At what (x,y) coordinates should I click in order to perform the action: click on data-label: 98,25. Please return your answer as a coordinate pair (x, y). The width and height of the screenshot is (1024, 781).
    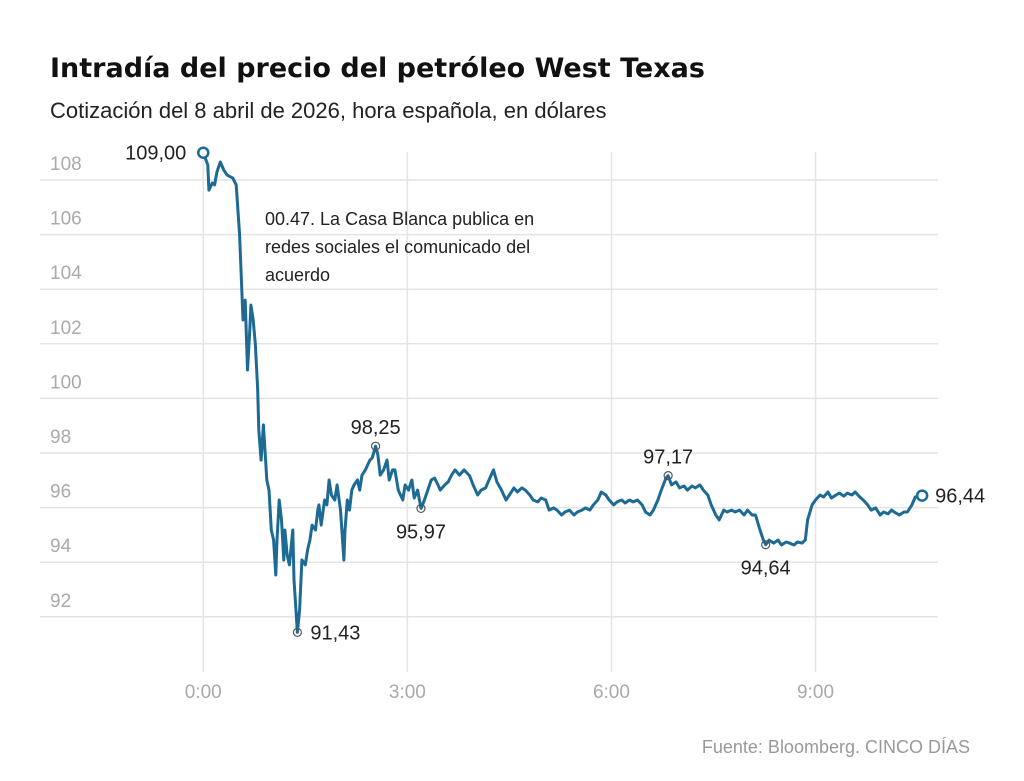
    Looking at the image, I should click on (376, 428).